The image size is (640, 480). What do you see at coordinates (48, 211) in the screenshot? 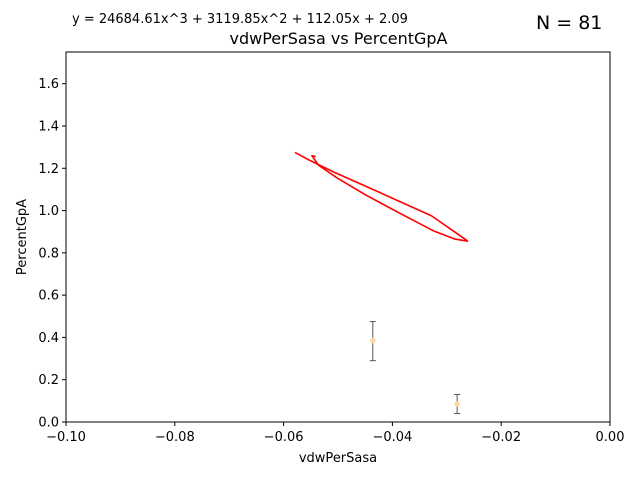
I see `y-tick-label: 1.0` at bounding box center [48, 211].